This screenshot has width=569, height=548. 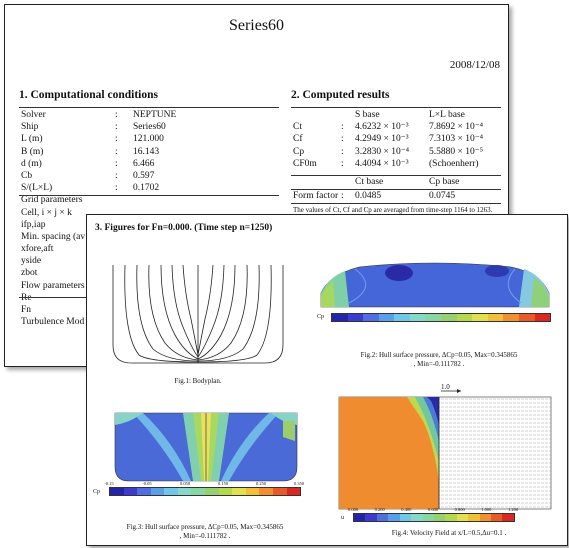 I want to click on conditions-label: Grid parameters, so click(x=52, y=200).